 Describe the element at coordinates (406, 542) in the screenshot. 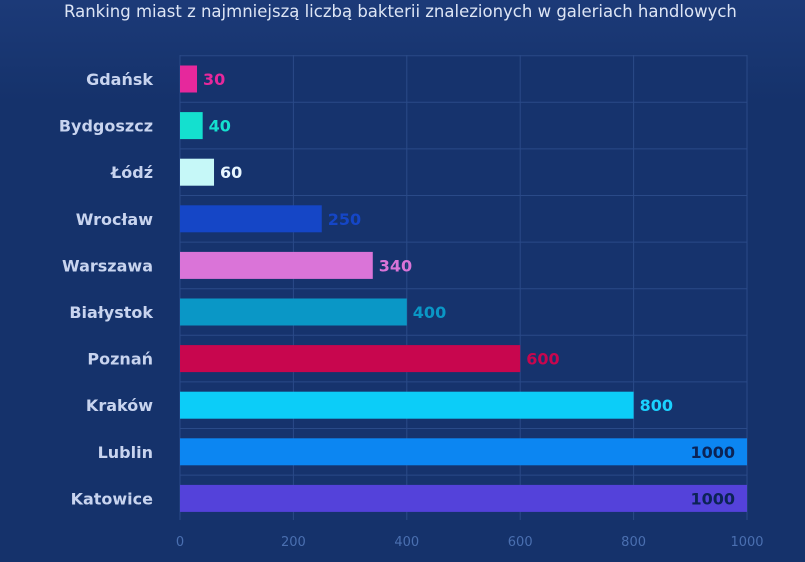

I see `x-tick-label: 400` at that location.